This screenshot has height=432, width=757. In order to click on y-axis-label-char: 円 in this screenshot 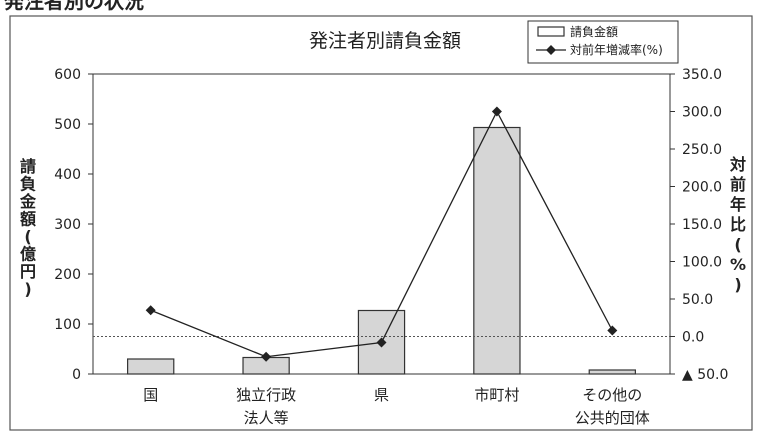, I will do `click(28, 271)`.